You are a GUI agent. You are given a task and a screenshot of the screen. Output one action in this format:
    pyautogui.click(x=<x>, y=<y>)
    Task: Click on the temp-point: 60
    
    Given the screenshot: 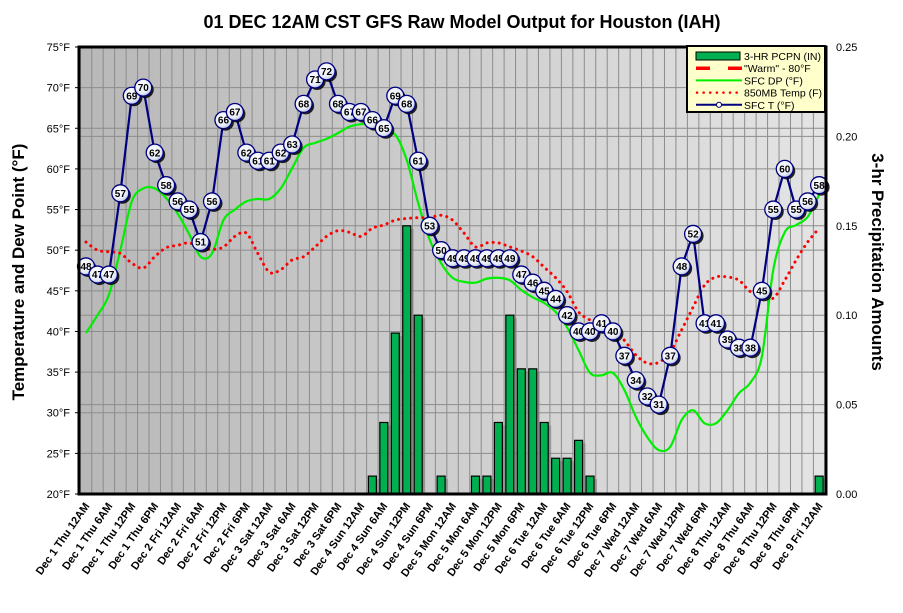 What is the action you would take?
    pyautogui.click(x=785, y=169)
    